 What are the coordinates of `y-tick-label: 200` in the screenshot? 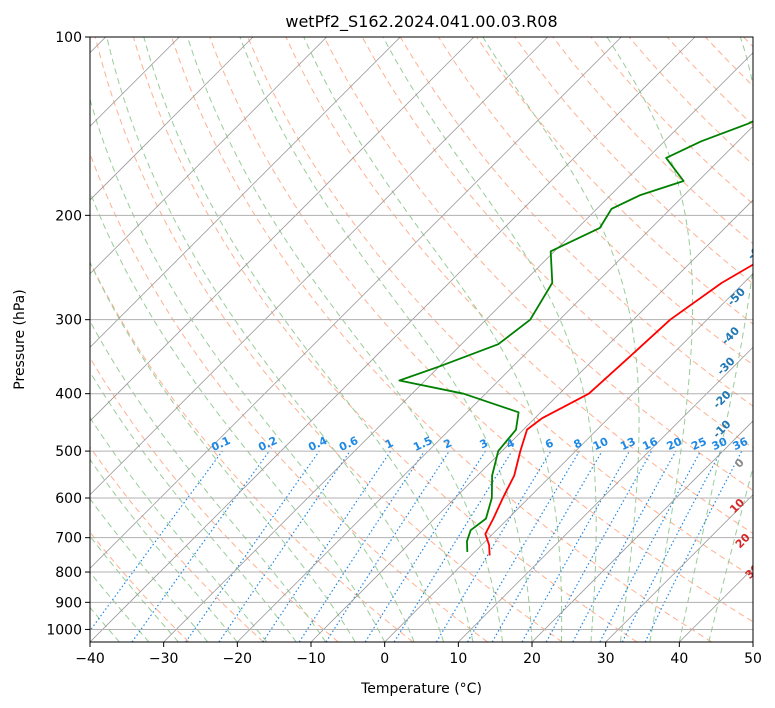 It's located at (68, 216).